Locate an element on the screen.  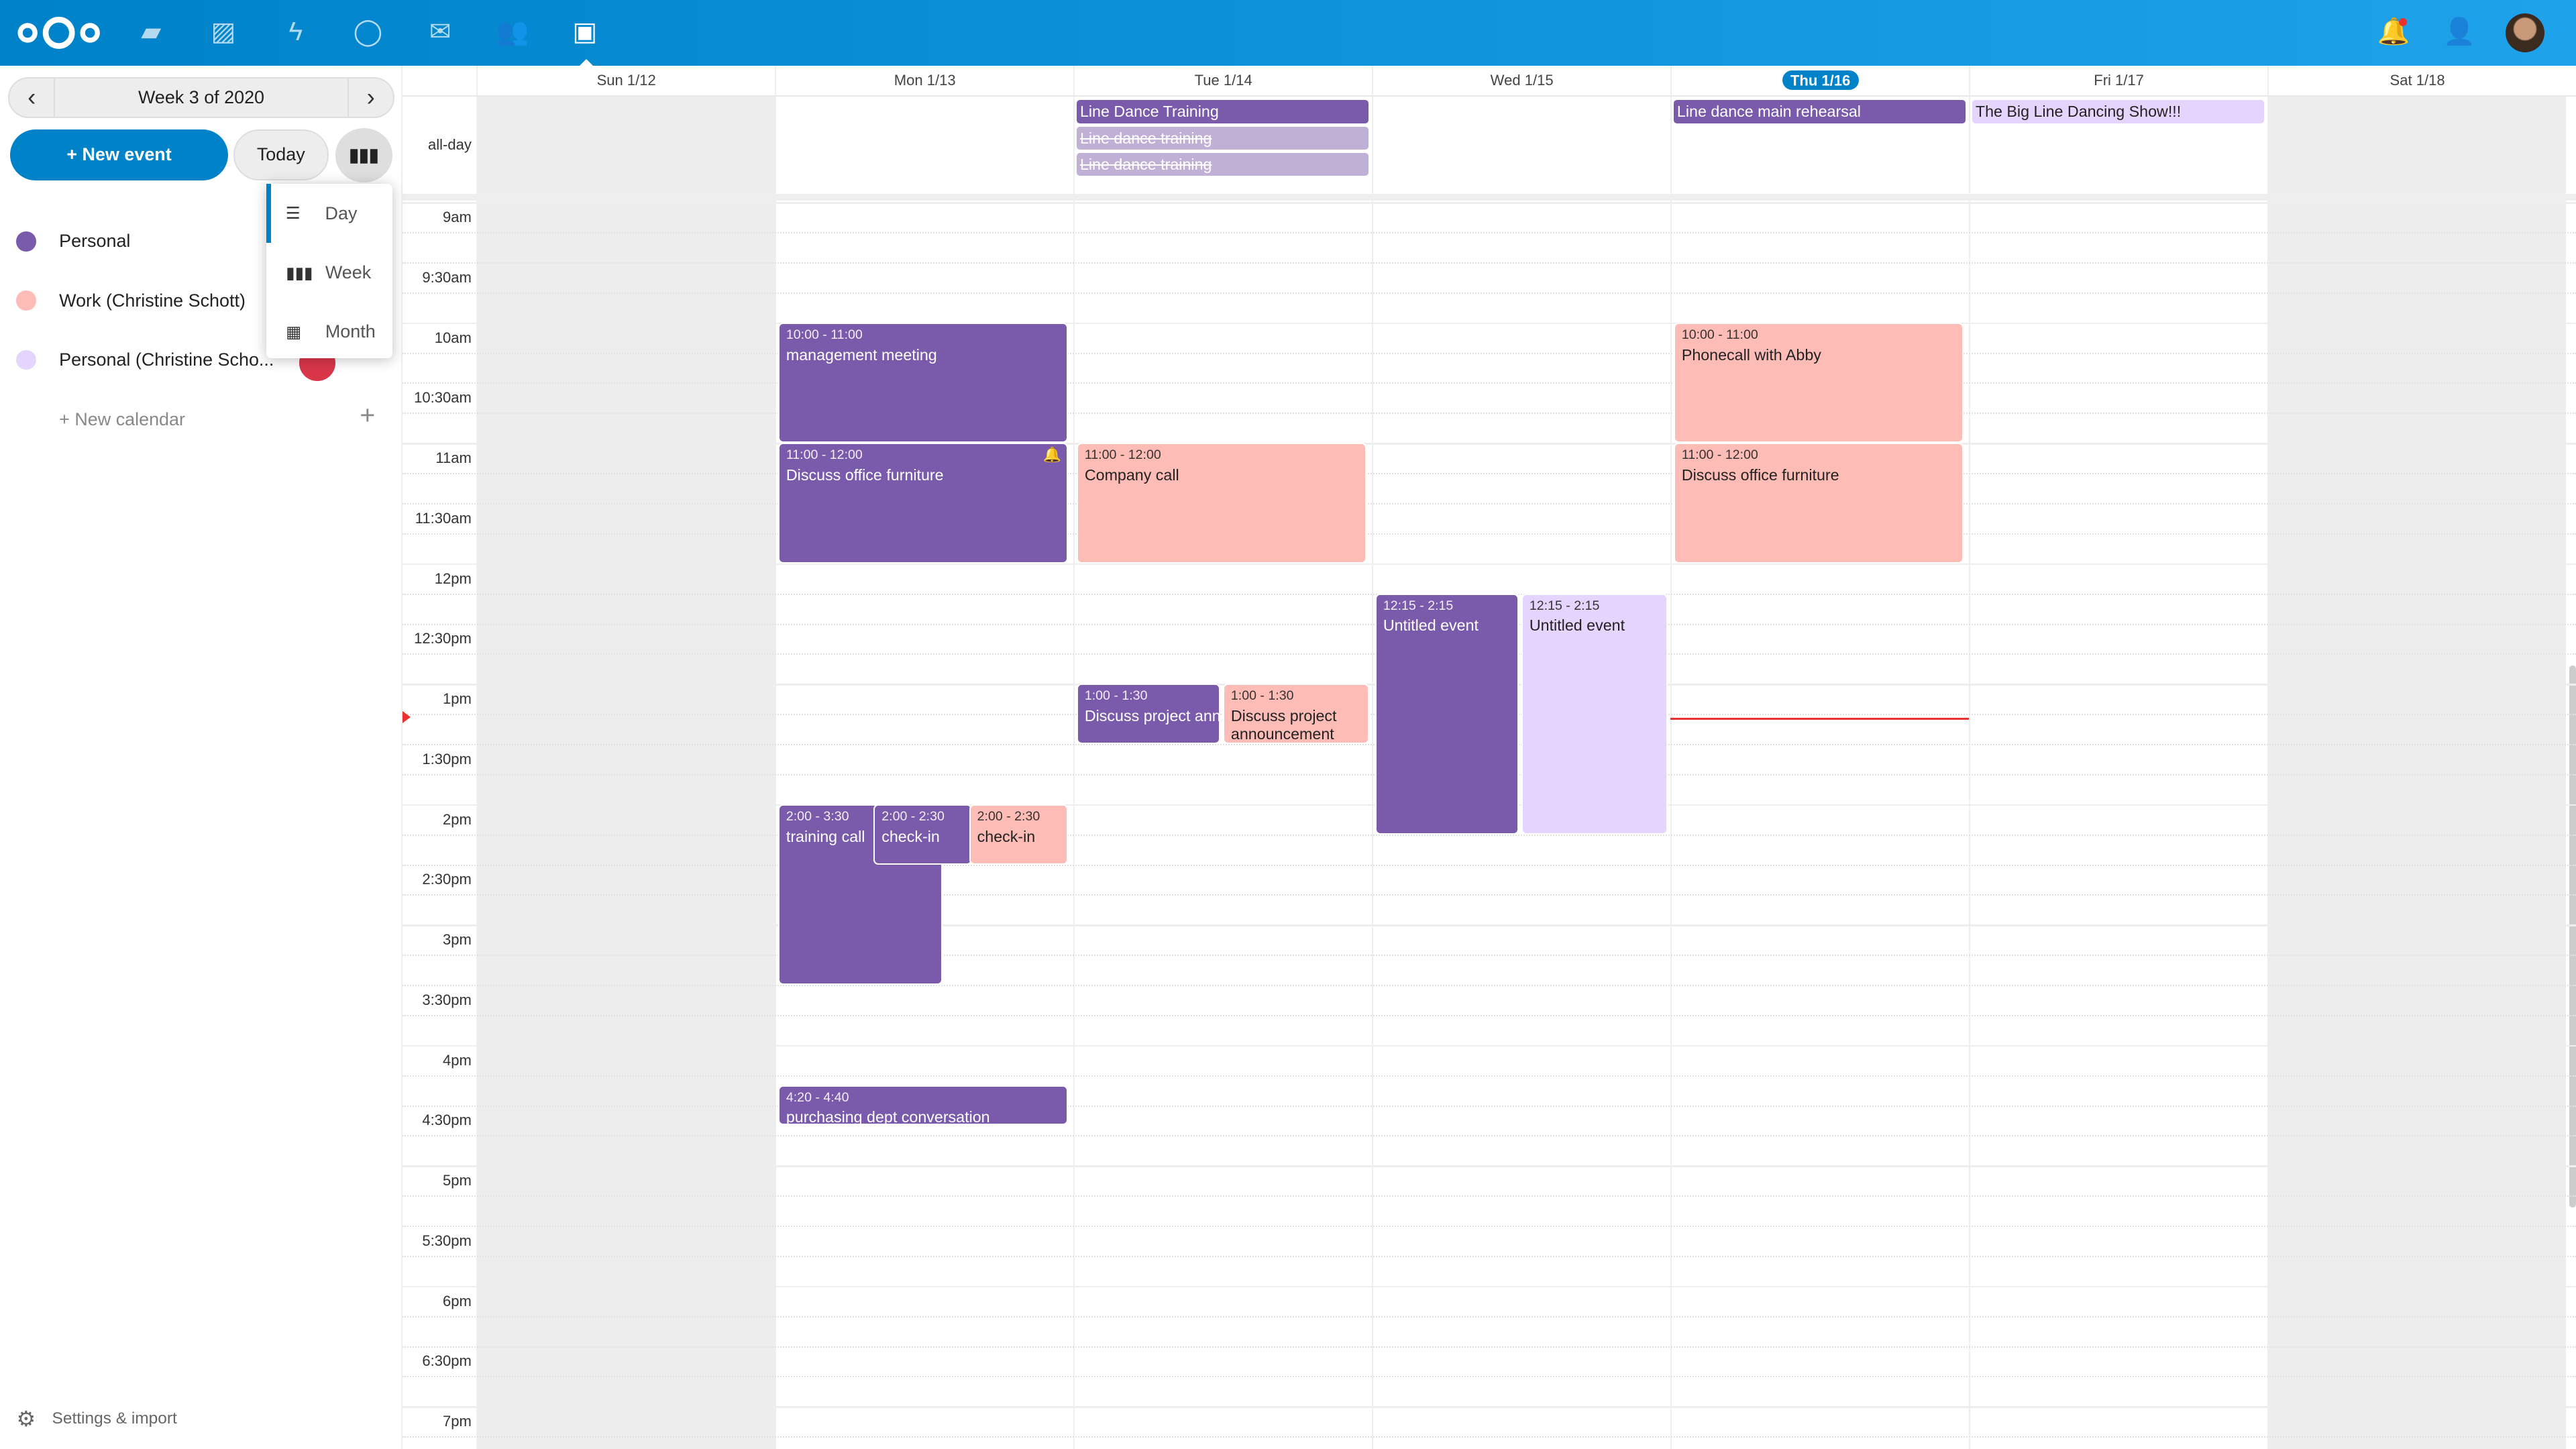
time-label: 4pm is located at coordinates (457, 1060).